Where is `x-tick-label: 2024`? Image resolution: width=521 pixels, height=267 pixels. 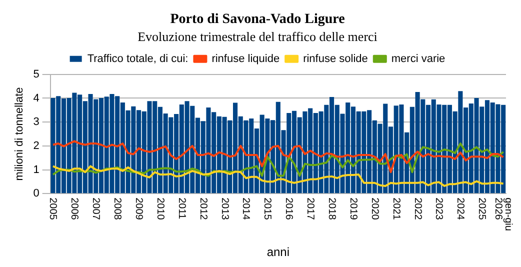
x-tick-label: 2024 is located at coordinates (460, 209).